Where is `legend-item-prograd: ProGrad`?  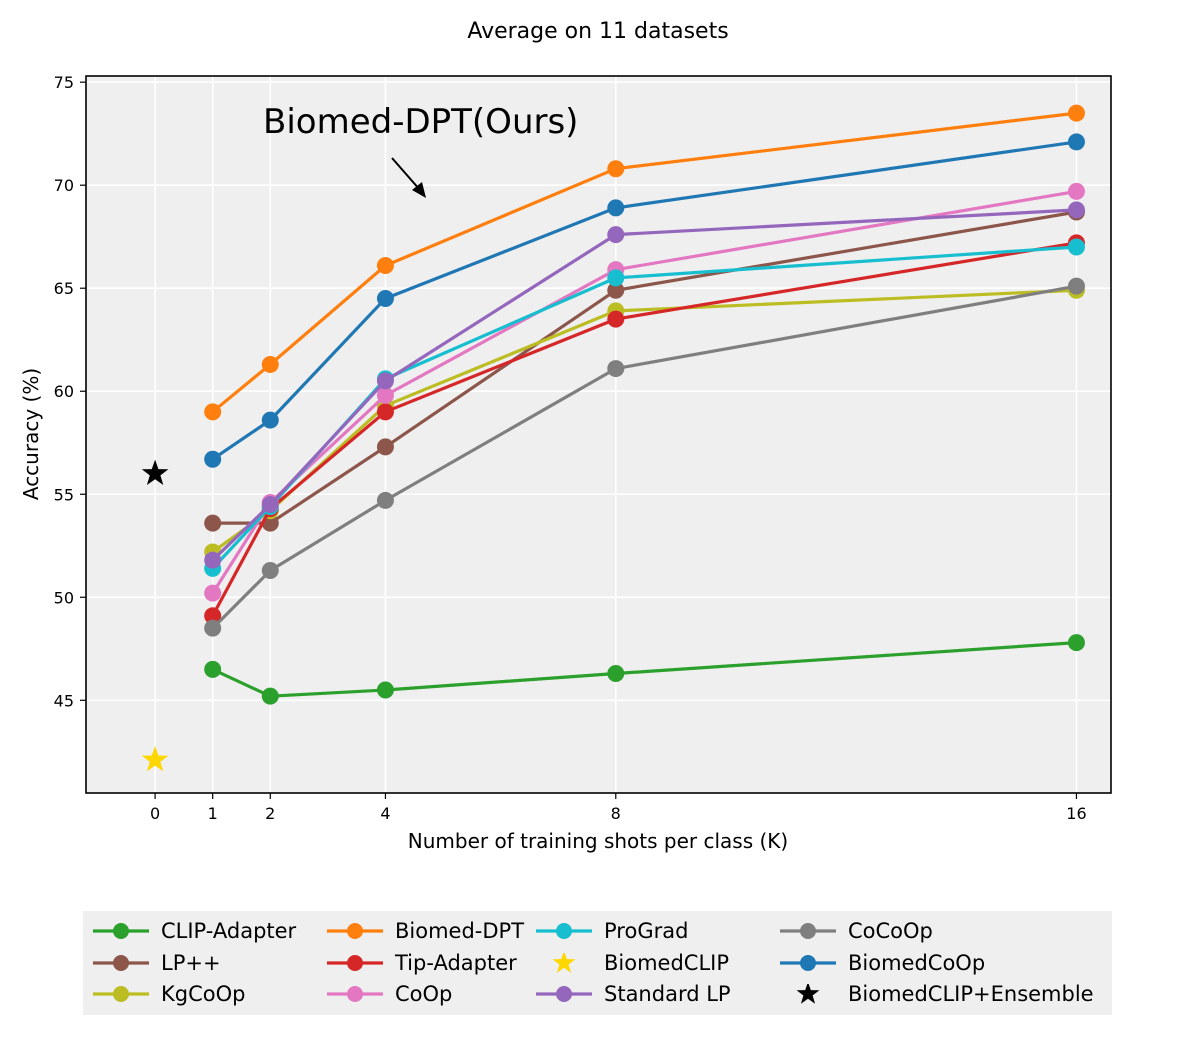 legend-item-prograd: ProGrad is located at coordinates (612, 931).